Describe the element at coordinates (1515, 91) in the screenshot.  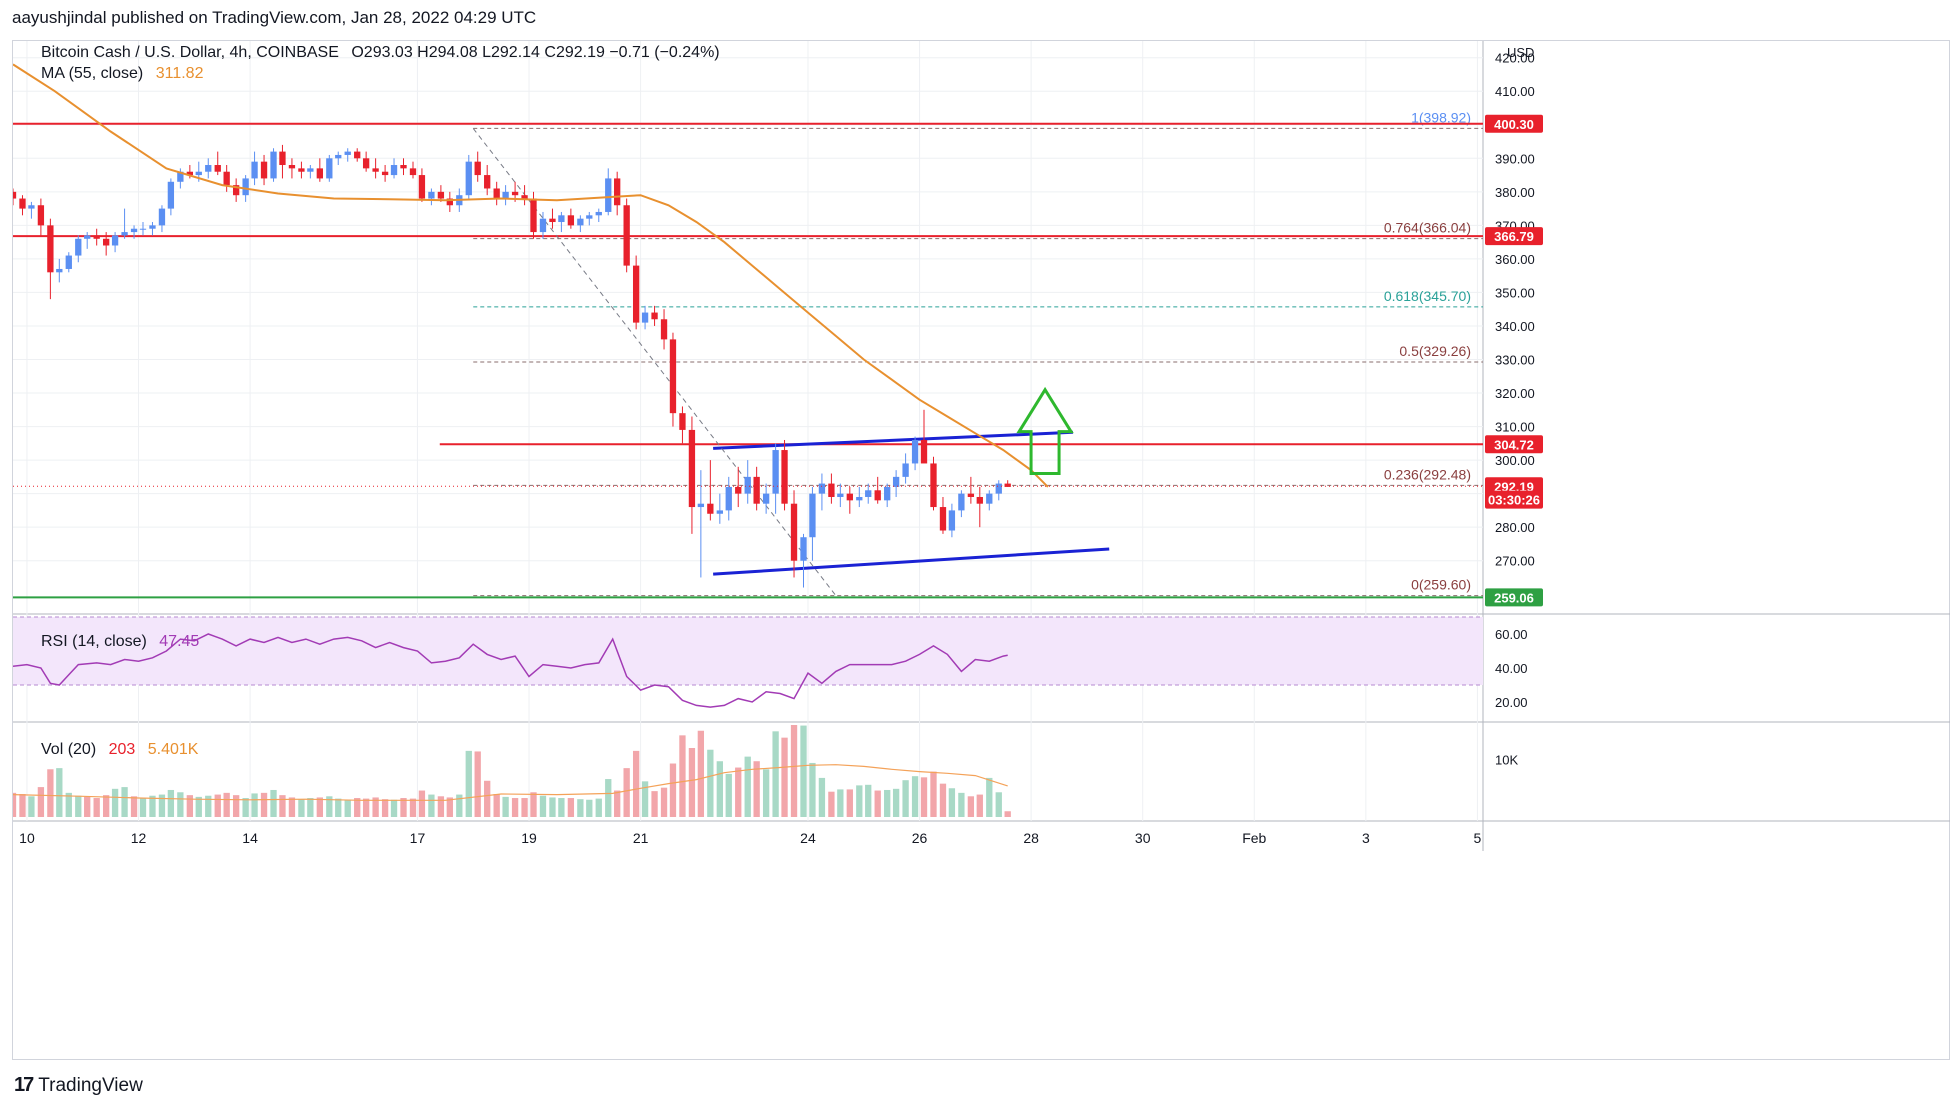
I see `price-tick-label: 410.00` at that location.